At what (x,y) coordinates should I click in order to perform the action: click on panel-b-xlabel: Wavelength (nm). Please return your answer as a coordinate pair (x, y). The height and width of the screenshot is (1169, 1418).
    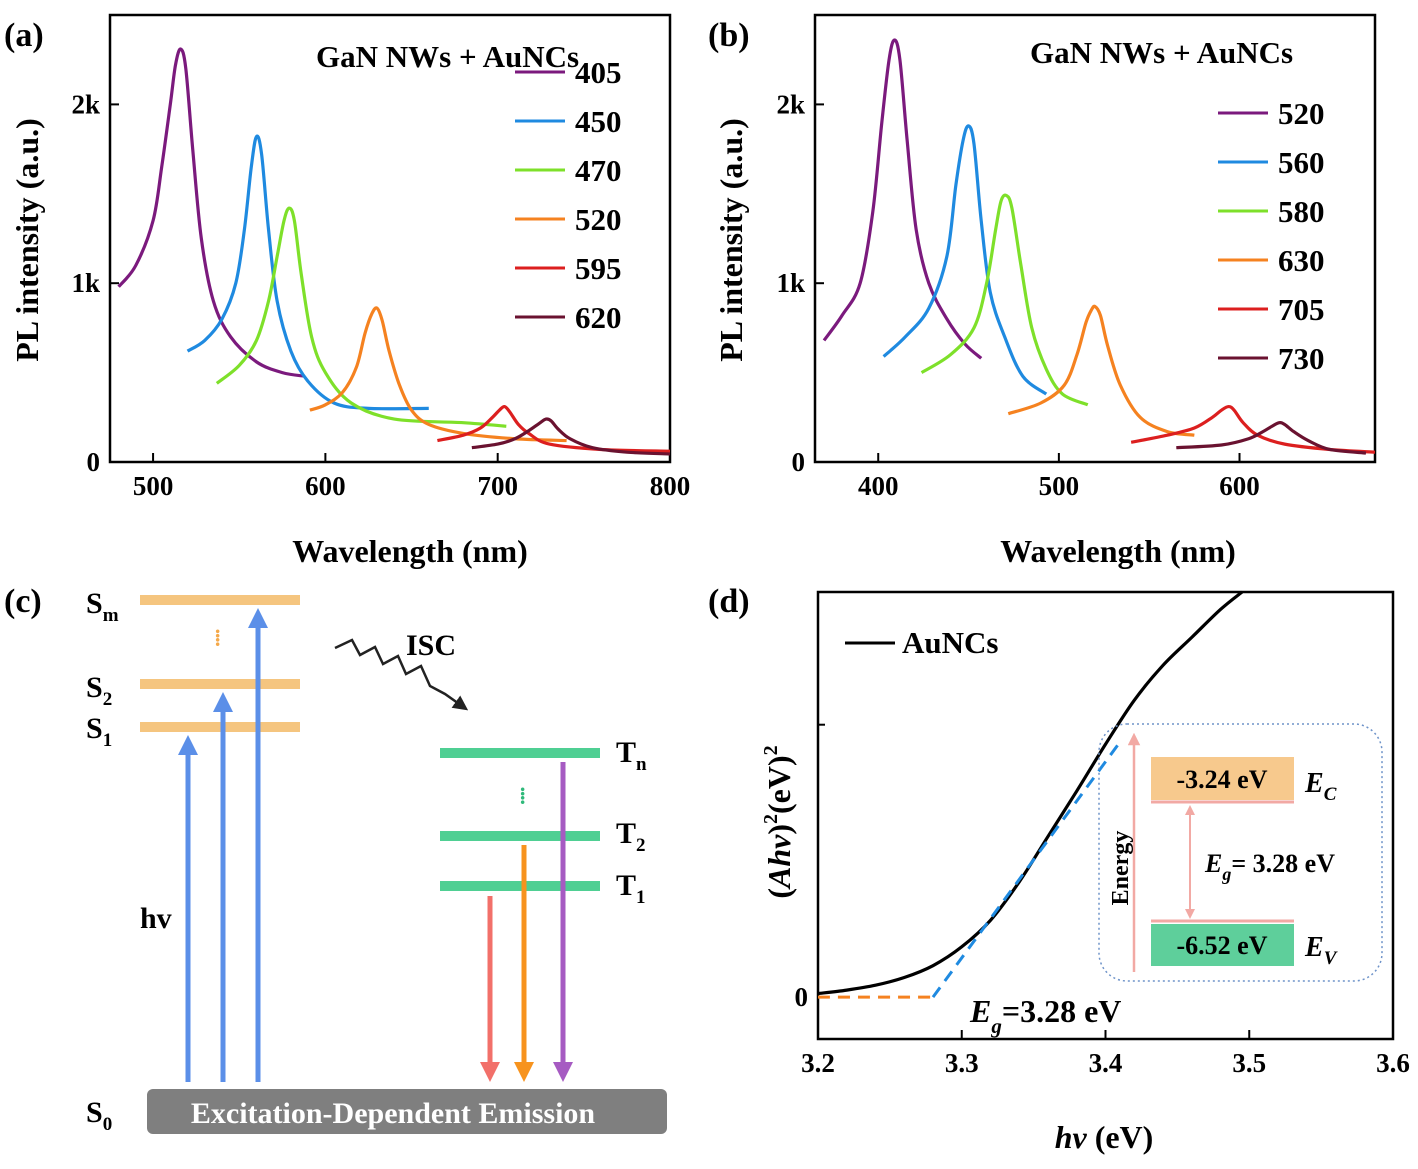
    Looking at the image, I should click on (1118, 551).